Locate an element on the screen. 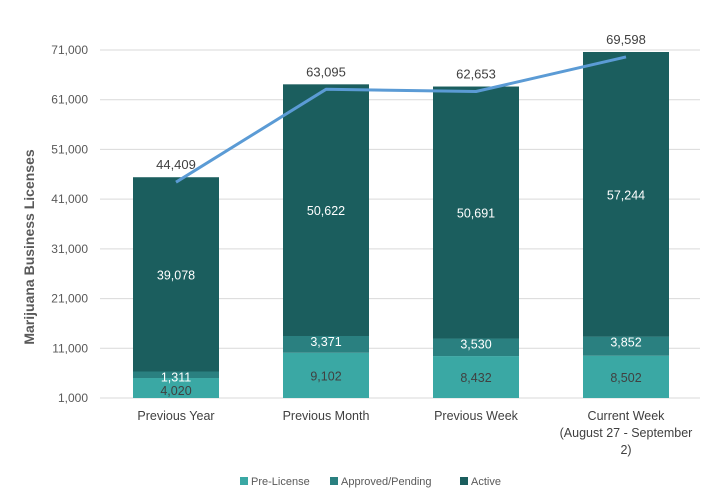 This screenshot has height=501, width=715. data-label: 50,691 is located at coordinates (476, 214).